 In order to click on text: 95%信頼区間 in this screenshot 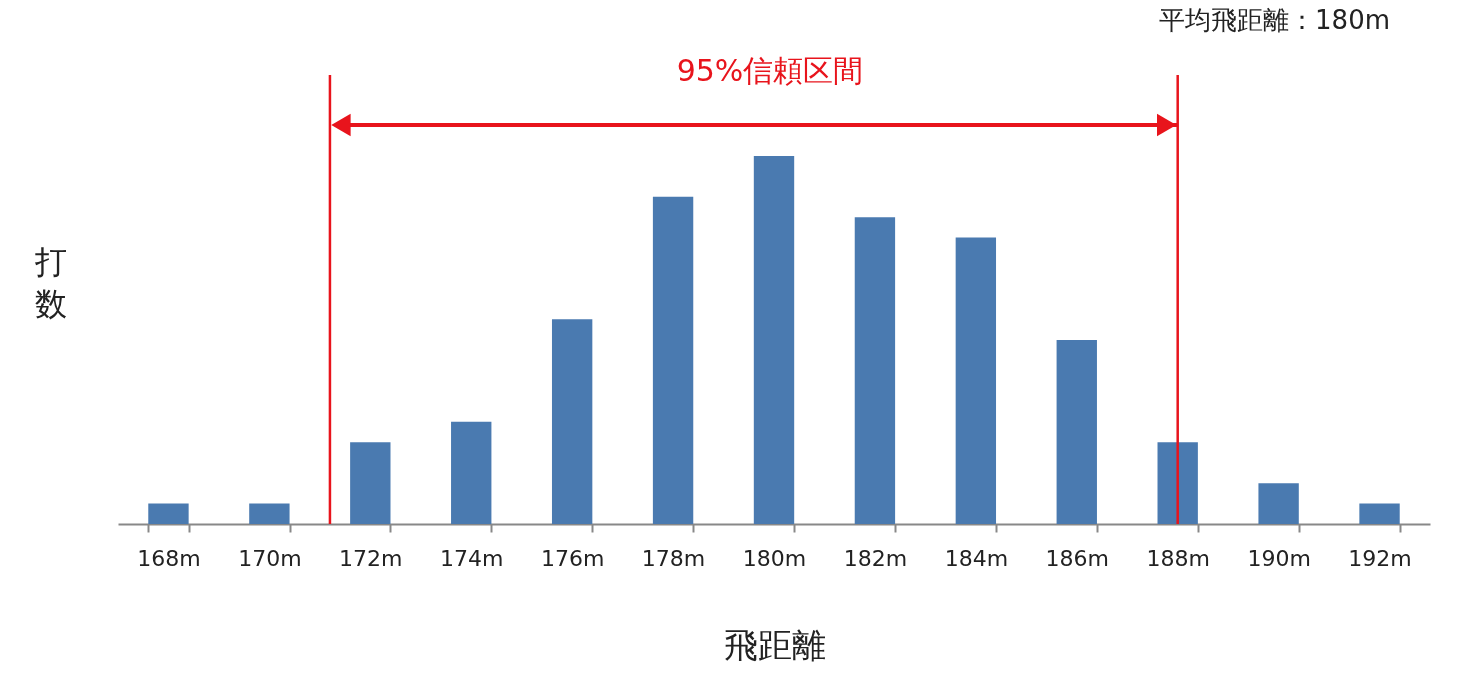, I will do `click(770, 70)`.